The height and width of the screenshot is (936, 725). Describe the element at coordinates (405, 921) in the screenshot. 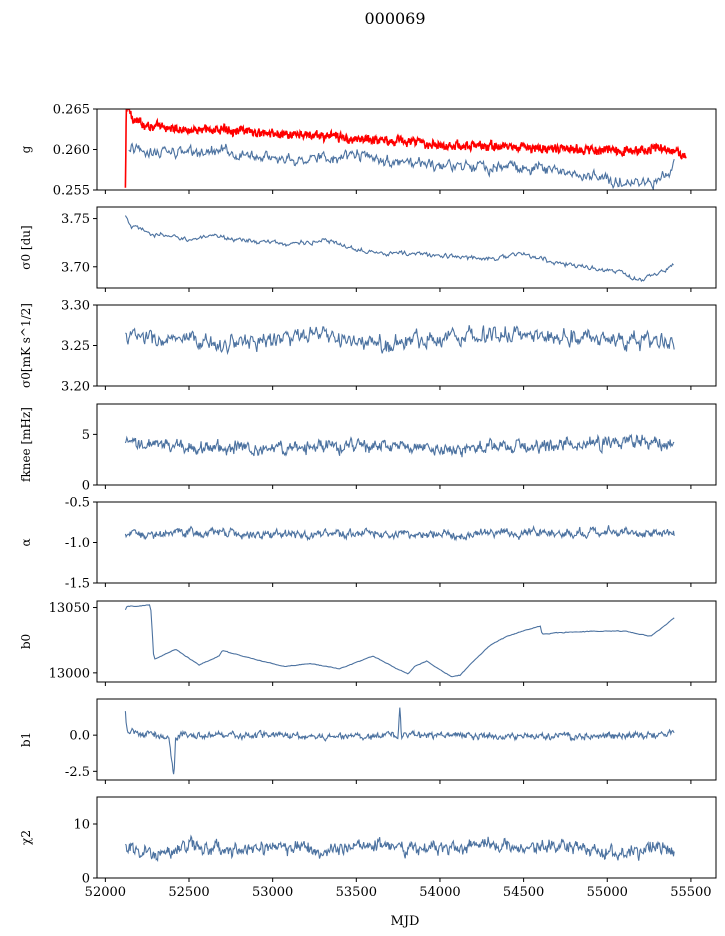

I see `x-axis-label: MJD` at that location.